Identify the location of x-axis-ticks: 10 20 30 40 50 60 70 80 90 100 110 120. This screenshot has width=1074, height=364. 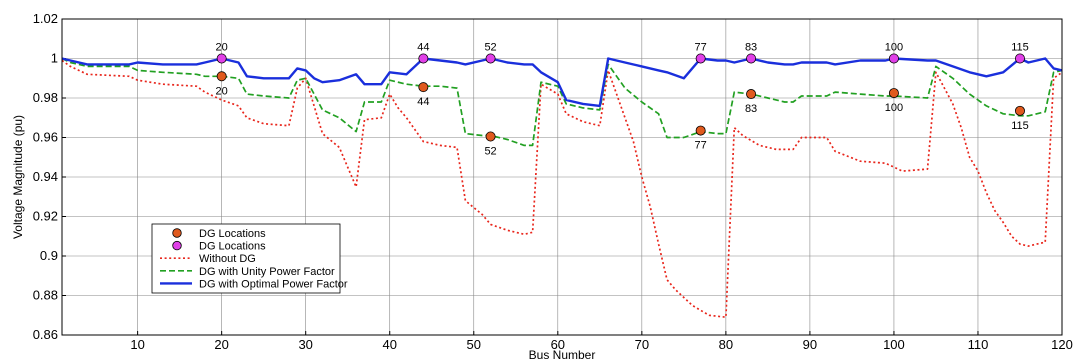
(601, 341).